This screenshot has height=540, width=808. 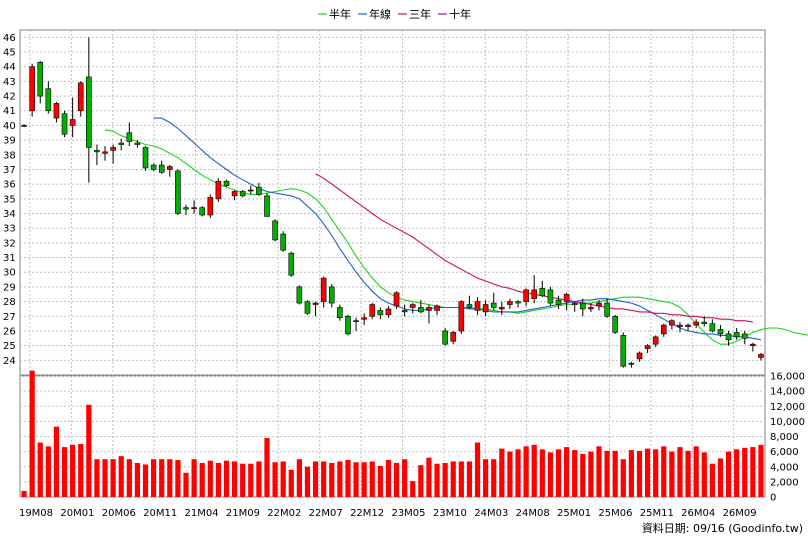 I want to click on price-y-tick-label: 41, so click(x=9, y=111).